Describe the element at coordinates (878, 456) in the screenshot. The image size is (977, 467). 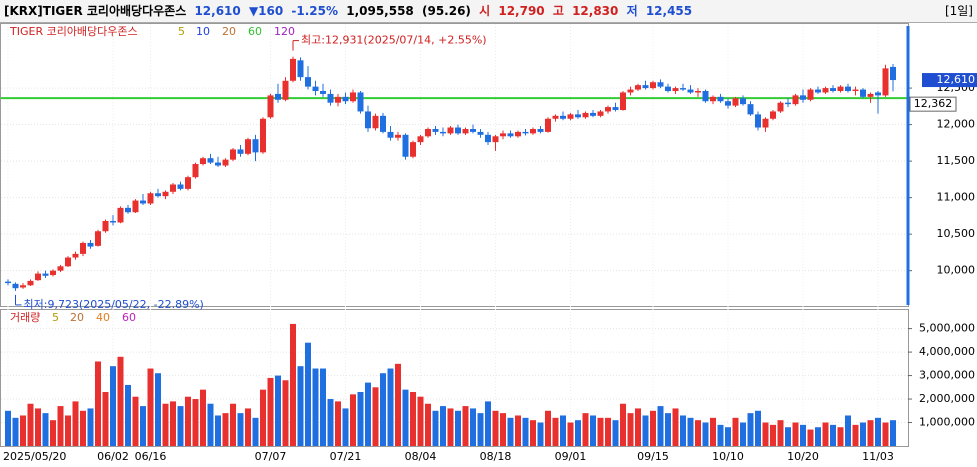
I see `x-tick-label: 11/03` at that location.